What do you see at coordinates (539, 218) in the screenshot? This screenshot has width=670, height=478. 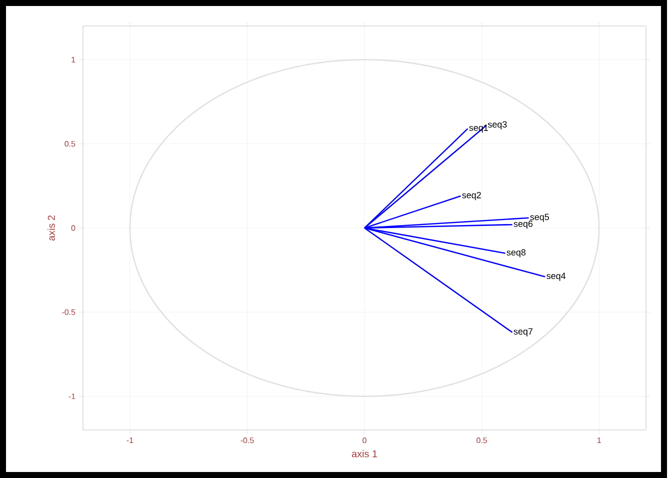 I see `series-label: seq5` at bounding box center [539, 218].